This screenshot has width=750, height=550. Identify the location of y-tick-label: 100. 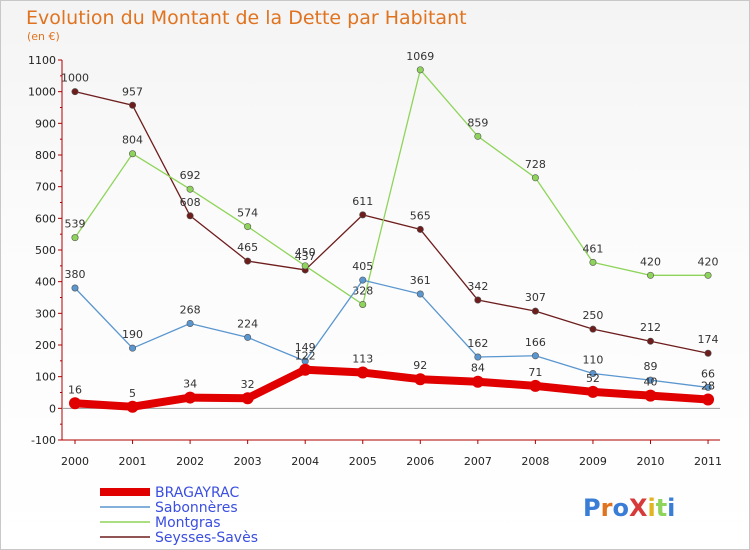
(45, 377).